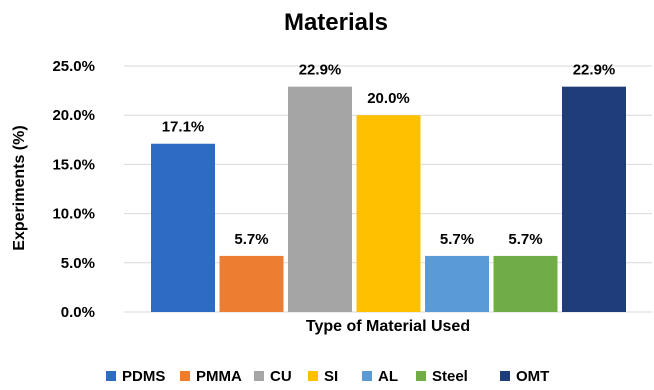  Describe the element at coordinates (73, 115) in the screenshot. I see `y-tick-label: 20.0%` at that location.